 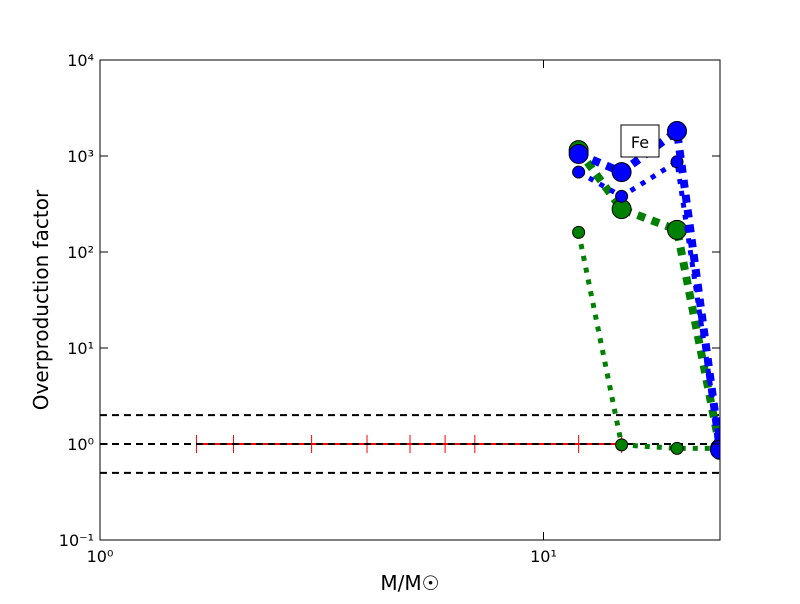 What do you see at coordinates (41, 299) in the screenshot?
I see `y-axis-label: Overproduction factor` at bounding box center [41, 299].